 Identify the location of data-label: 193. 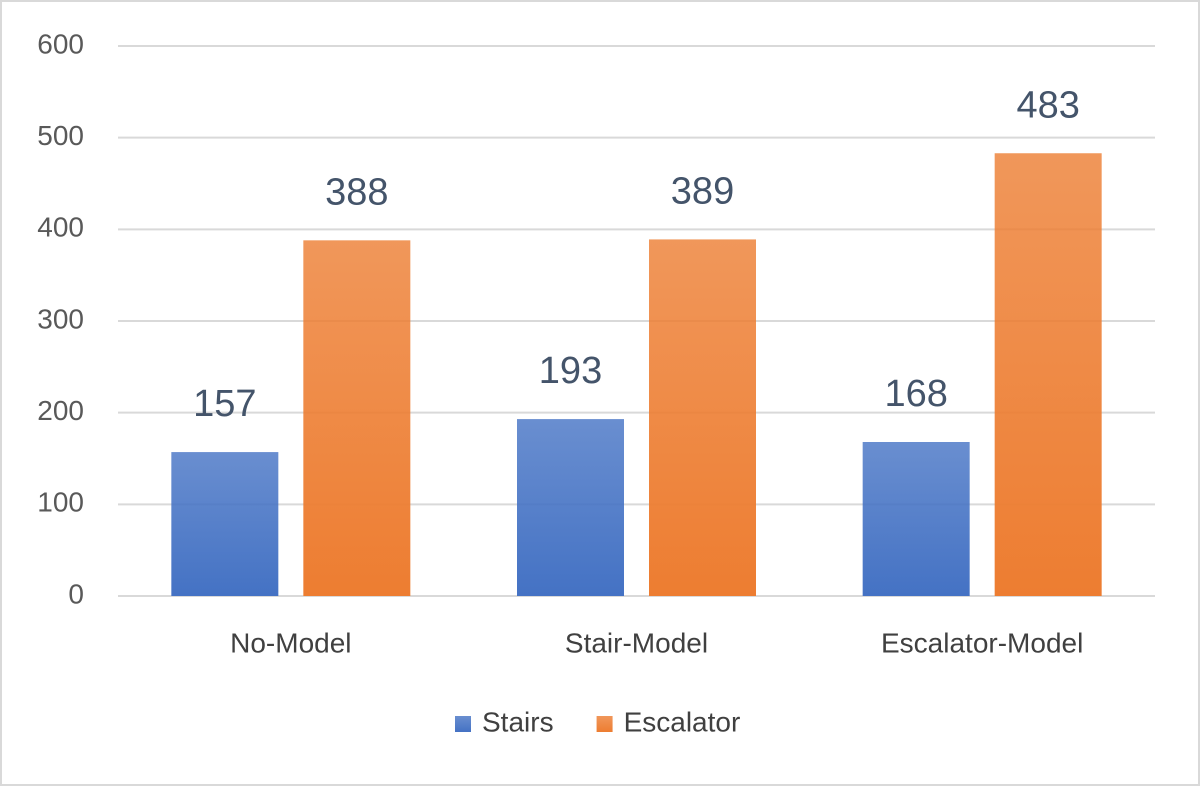
(570, 371).